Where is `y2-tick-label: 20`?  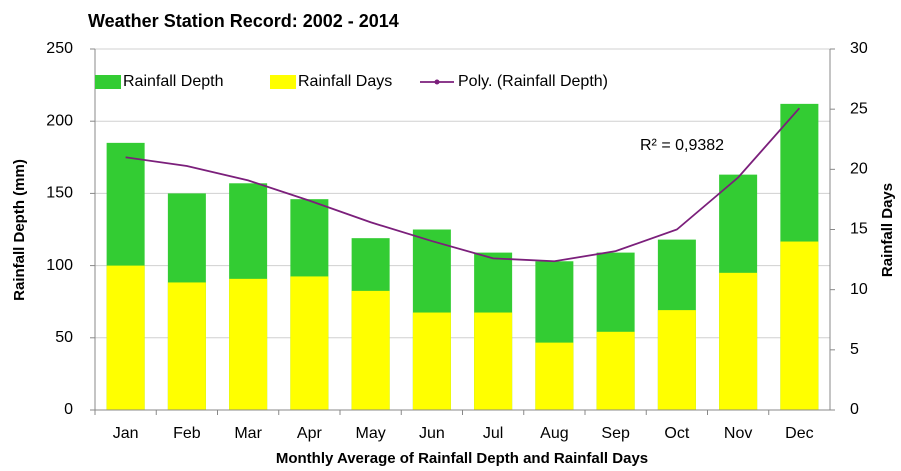 y2-tick-label: 20 is located at coordinates (859, 169).